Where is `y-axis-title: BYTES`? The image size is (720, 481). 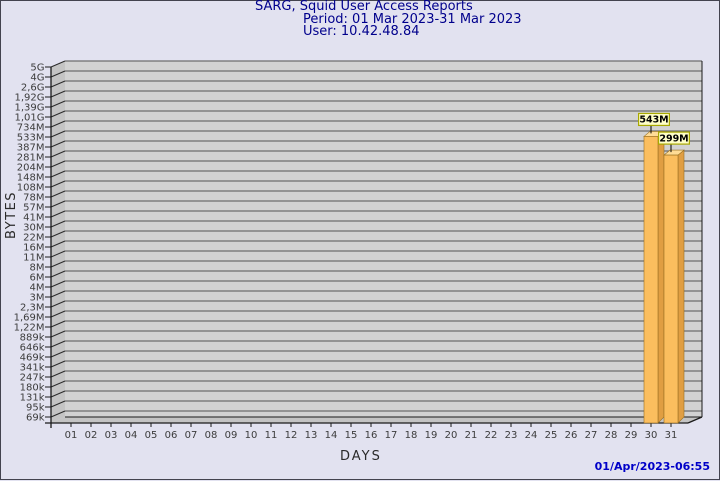
y-axis-title: BYTES is located at coordinates (11, 214).